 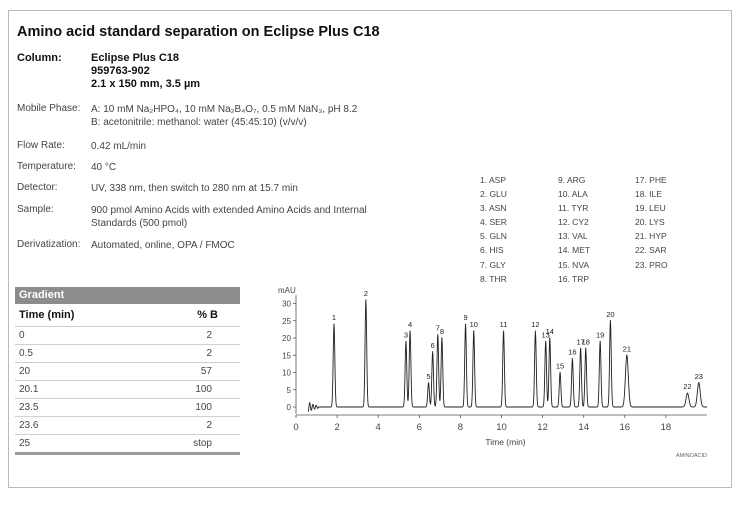 I want to click on y-axis-label: mAU, so click(x=287, y=290).